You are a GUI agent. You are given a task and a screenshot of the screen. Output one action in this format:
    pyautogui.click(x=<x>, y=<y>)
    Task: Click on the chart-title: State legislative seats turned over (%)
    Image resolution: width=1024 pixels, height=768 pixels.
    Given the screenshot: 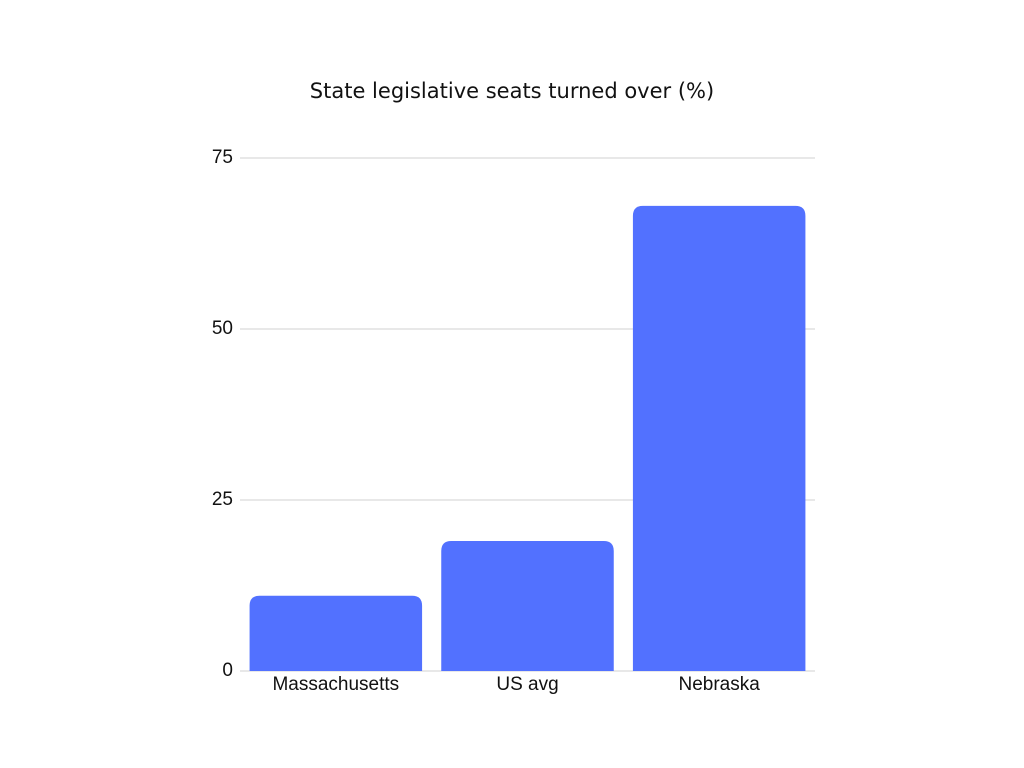 What is the action you would take?
    pyautogui.click(x=512, y=91)
    